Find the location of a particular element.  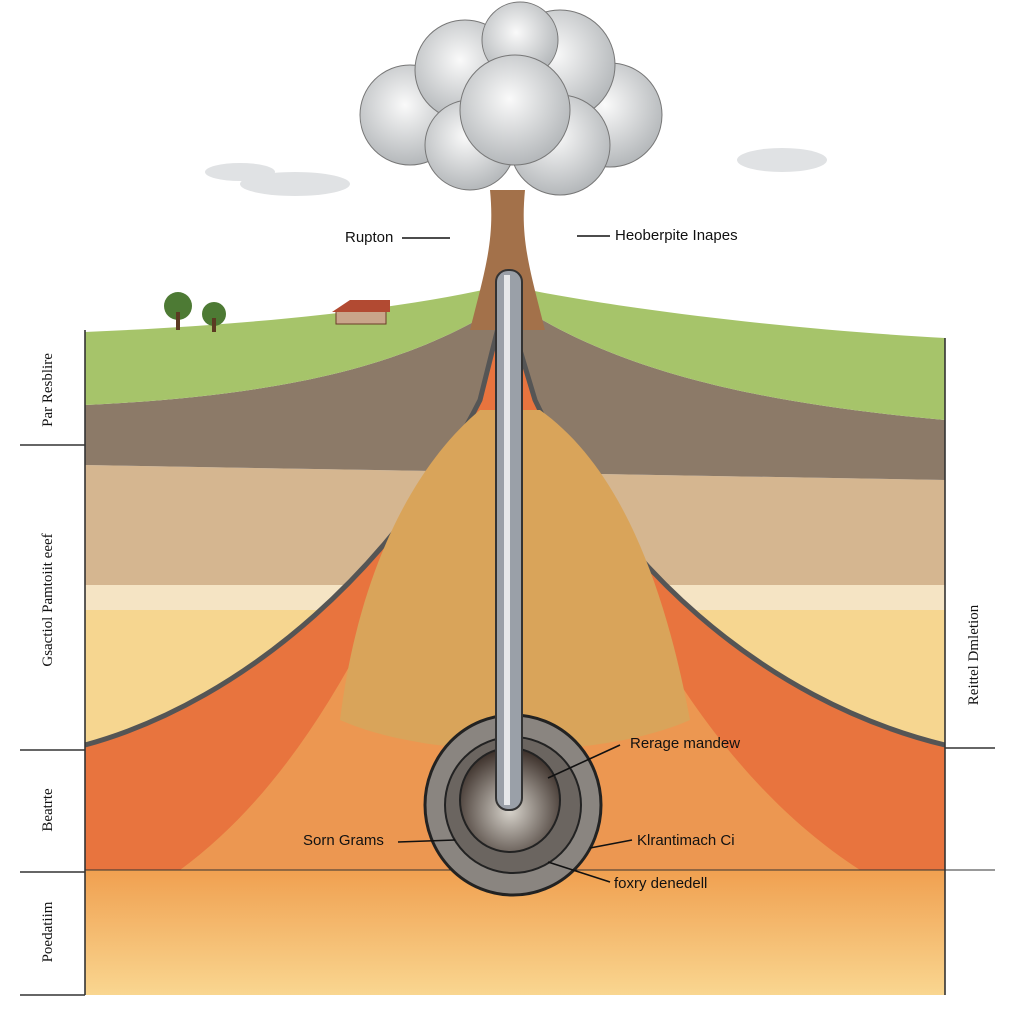

callout: Klrantimach Ci is located at coordinates (686, 840).